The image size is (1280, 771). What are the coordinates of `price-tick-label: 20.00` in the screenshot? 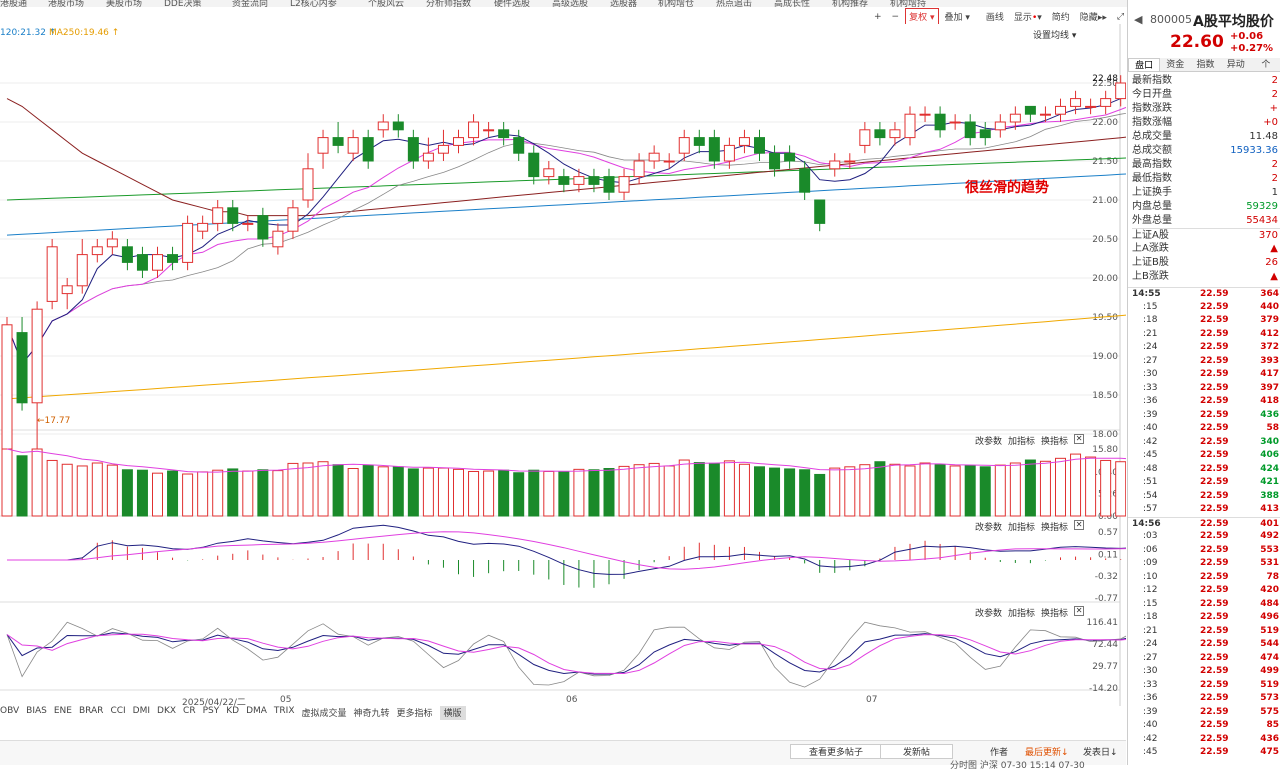 It's located at (1105, 279).